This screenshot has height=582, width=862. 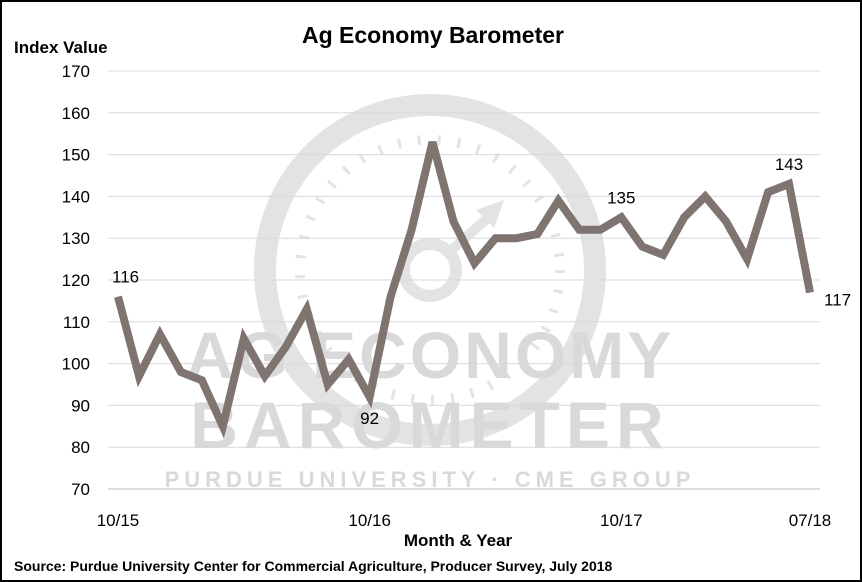 I want to click on data-label-117: 117, so click(x=837, y=300).